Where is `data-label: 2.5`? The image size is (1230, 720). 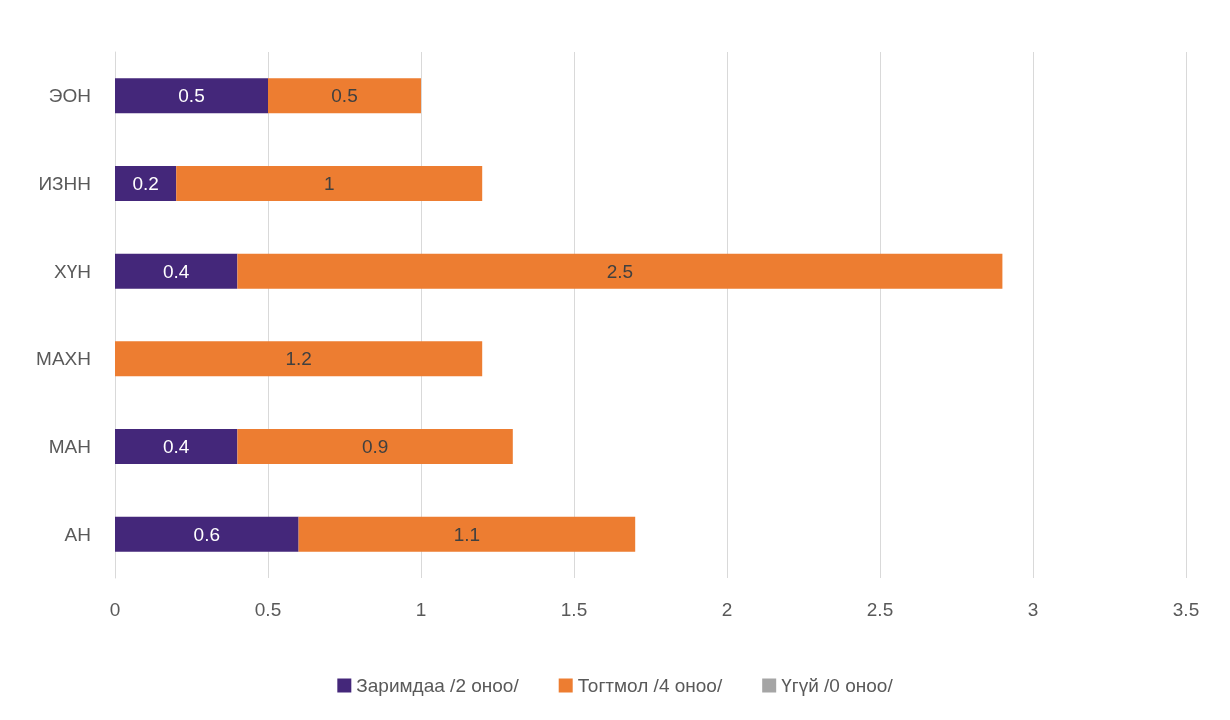 data-label: 2.5 is located at coordinates (620, 271).